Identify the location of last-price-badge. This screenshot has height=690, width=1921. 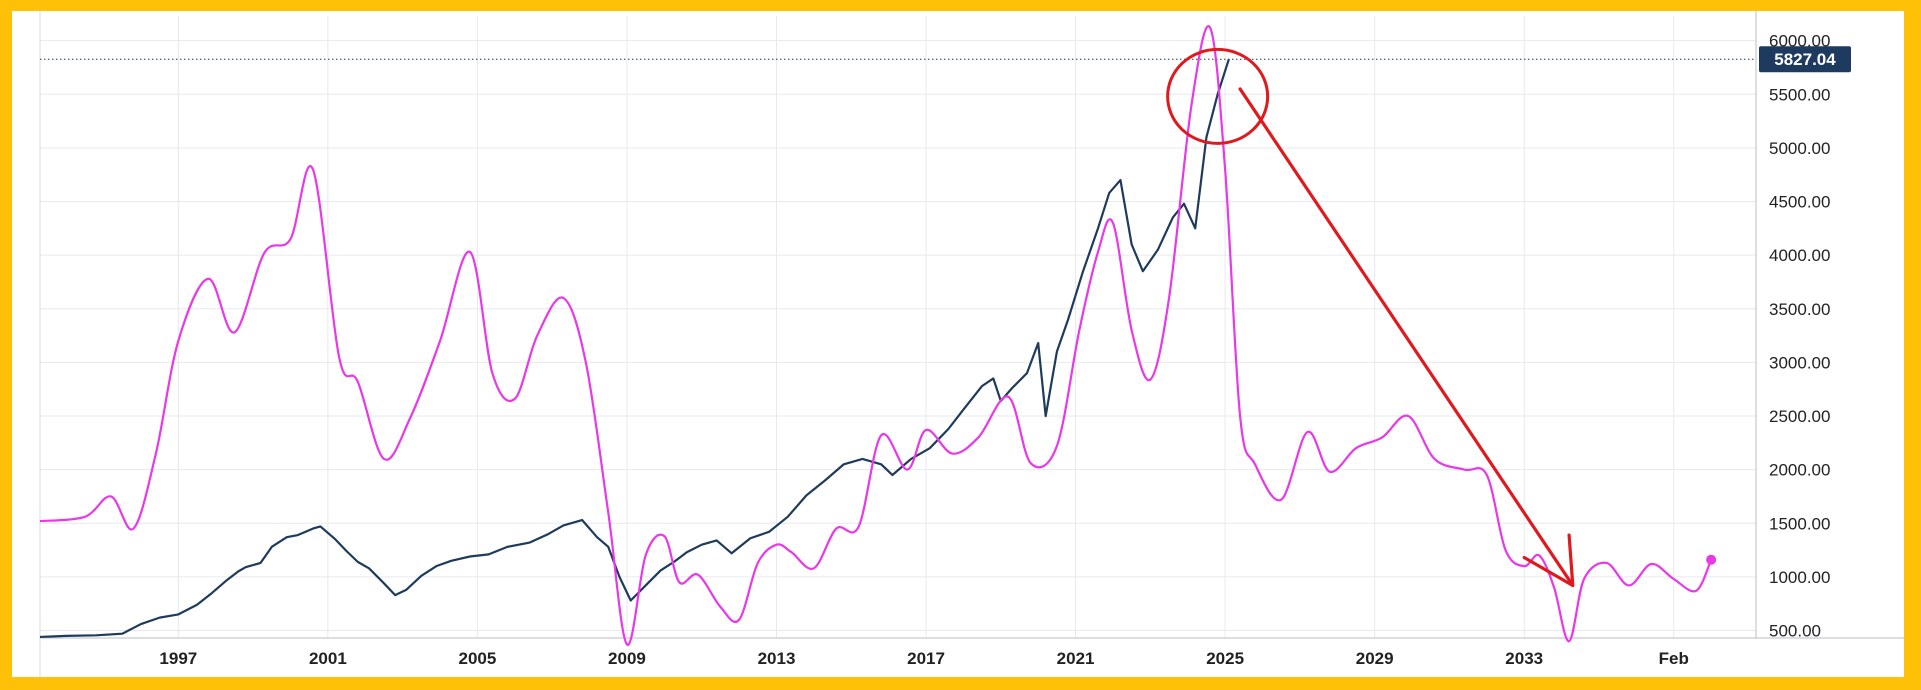
(1805, 59).